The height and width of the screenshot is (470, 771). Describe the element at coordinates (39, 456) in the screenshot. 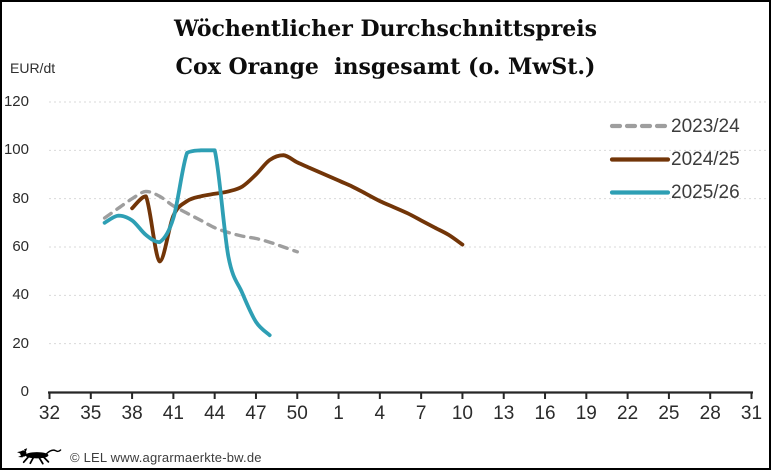

I see `bw-lion-logo-icon` at that location.